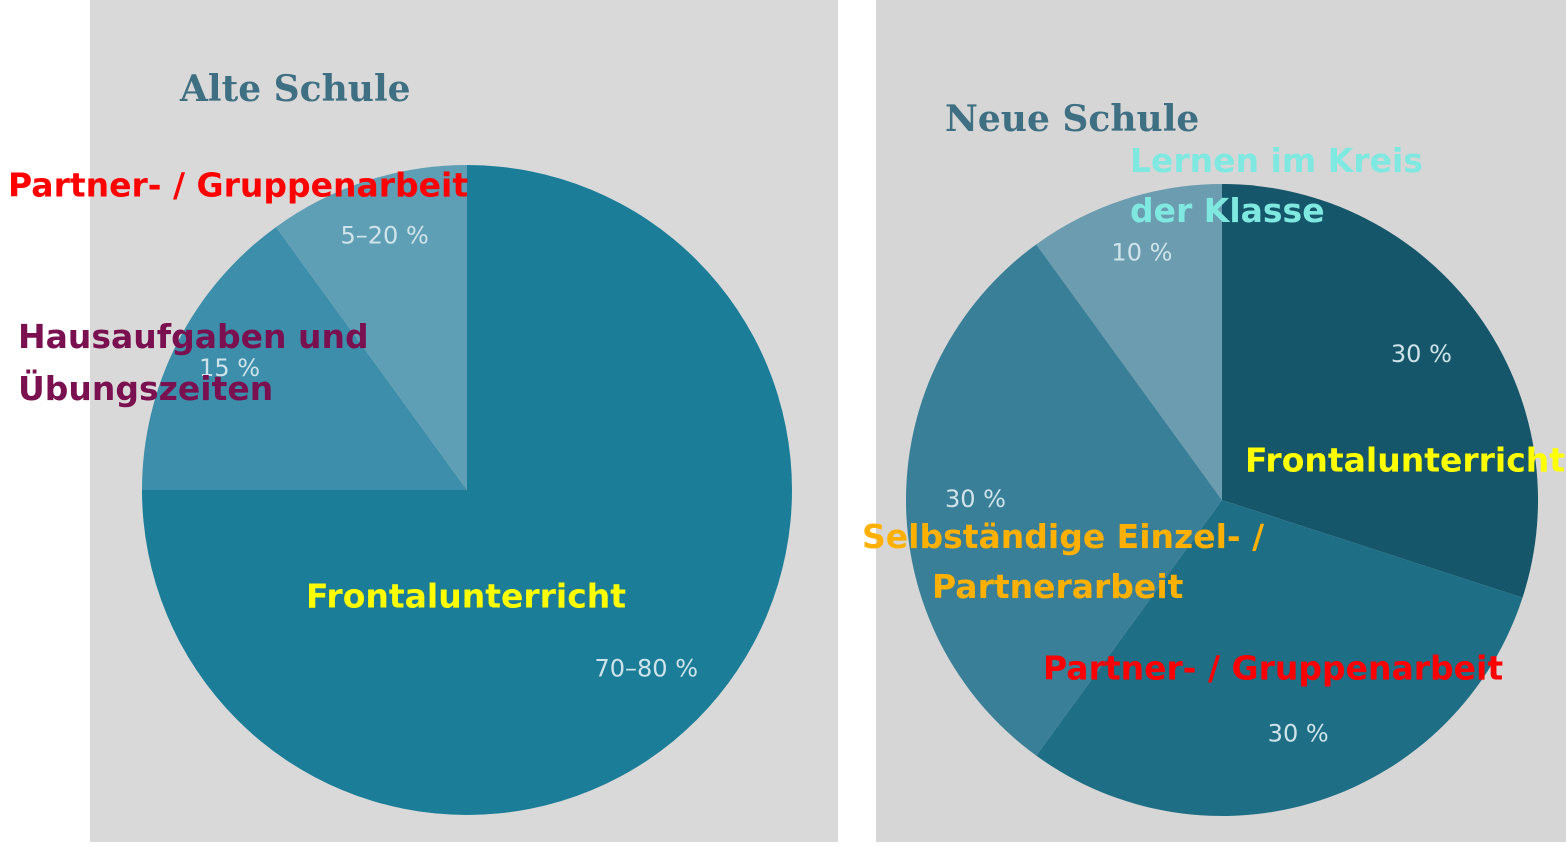  I want to click on value-label: 10 %, so click(1141, 253).